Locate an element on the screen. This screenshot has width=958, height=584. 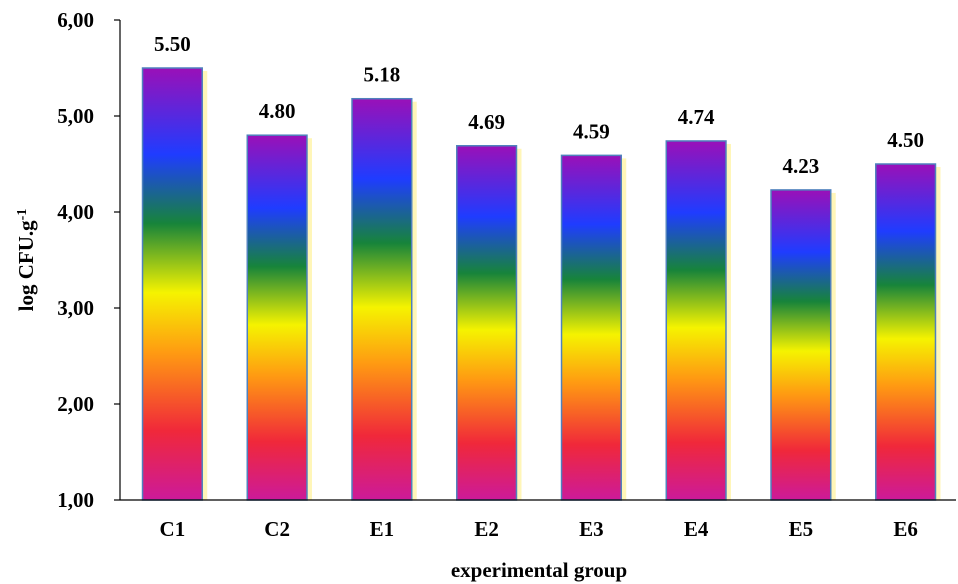
data-label: 4.74 is located at coordinates (696, 117).